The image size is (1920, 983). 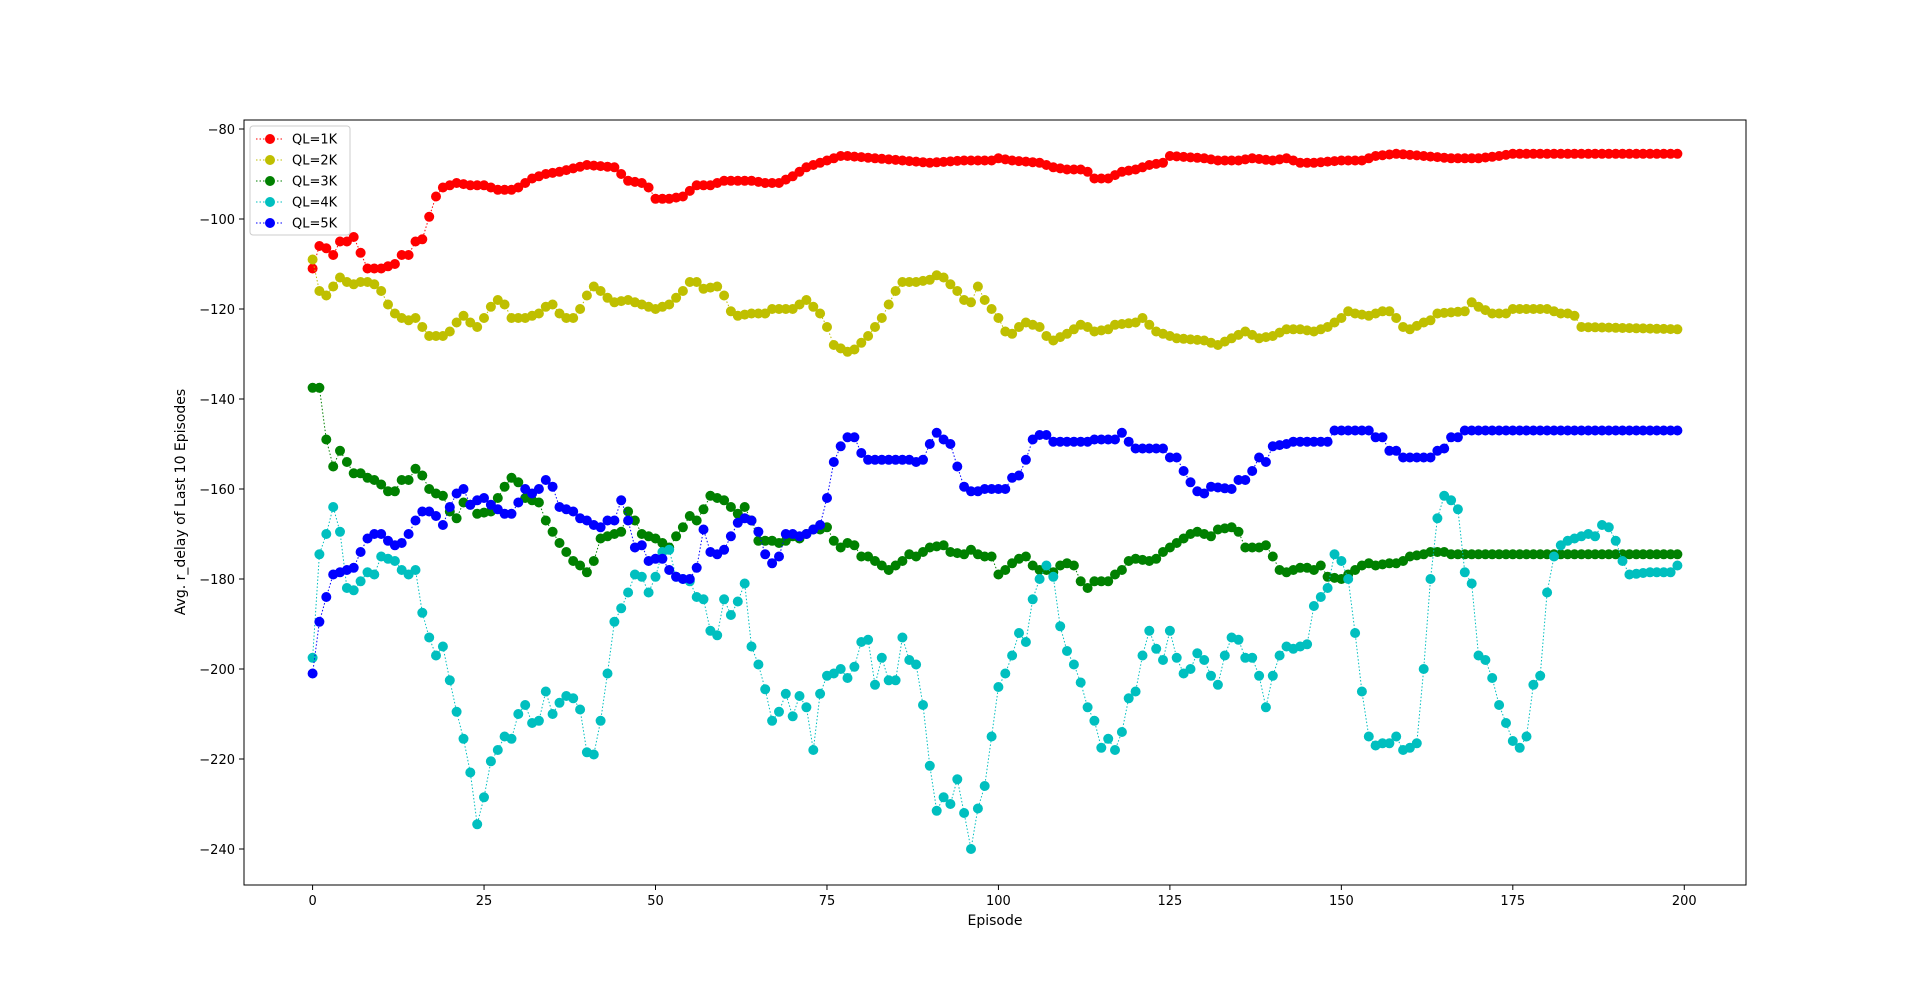 I want to click on y-axis: −240 −220 −200 −180 −160 −140 −120 −100 −80, so click(x=221, y=490).